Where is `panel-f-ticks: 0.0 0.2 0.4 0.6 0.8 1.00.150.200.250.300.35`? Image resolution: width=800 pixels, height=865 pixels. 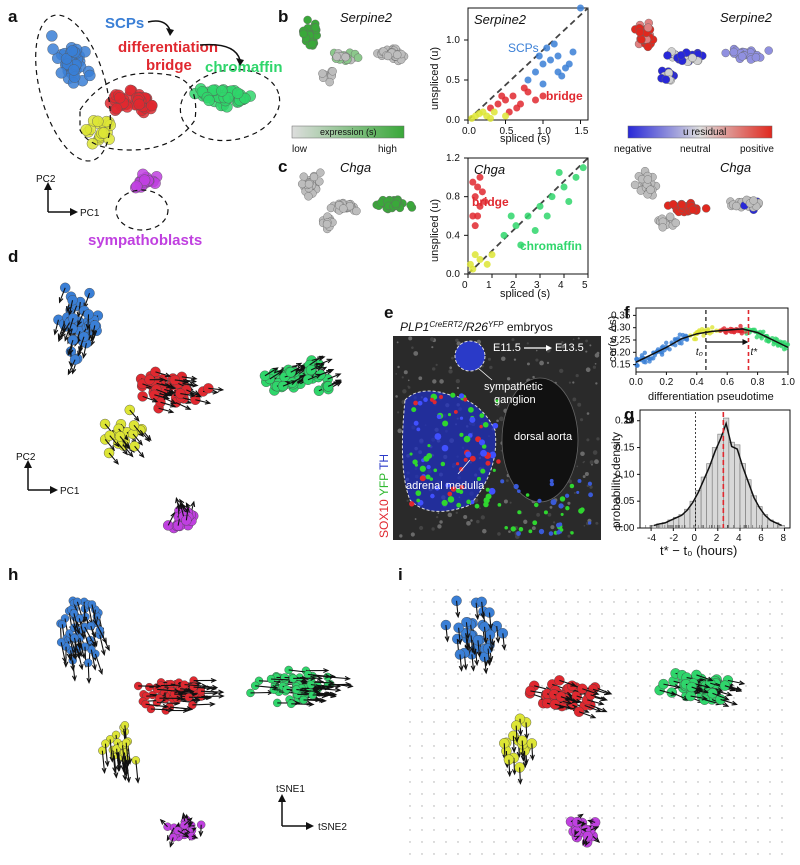
panel-f-ticks: 0.0 0.2 0.4 0.6 0.8 1.00.150.200.250.300.35 is located at coordinates (703, 349).